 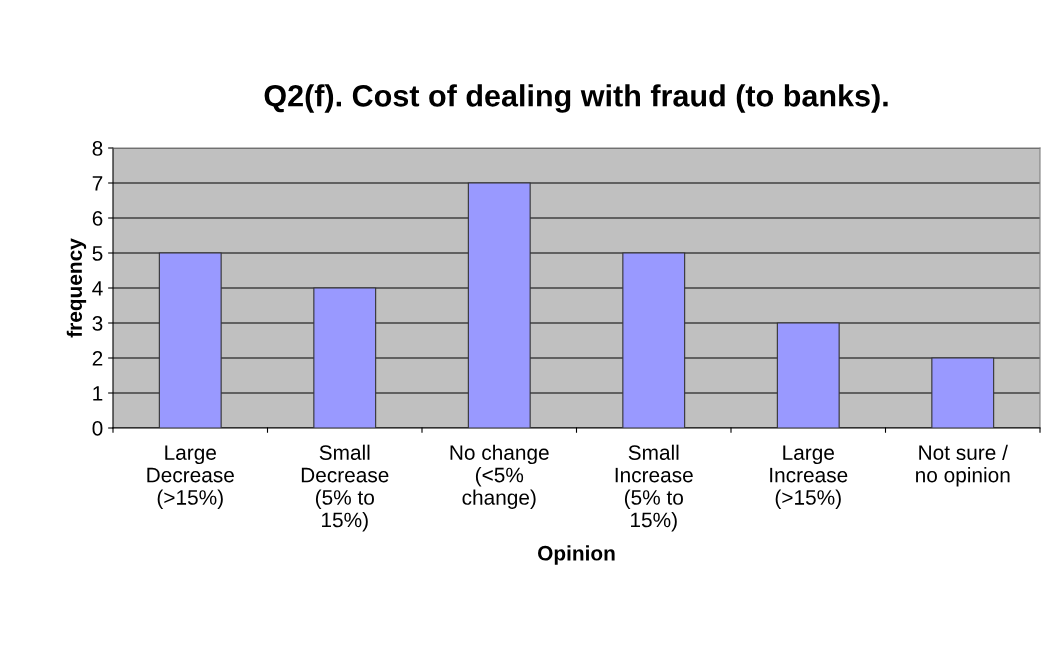 What do you see at coordinates (97, 218) in the screenshot?
I see `y-tick-label: 6` at bounding box center [97, 218].